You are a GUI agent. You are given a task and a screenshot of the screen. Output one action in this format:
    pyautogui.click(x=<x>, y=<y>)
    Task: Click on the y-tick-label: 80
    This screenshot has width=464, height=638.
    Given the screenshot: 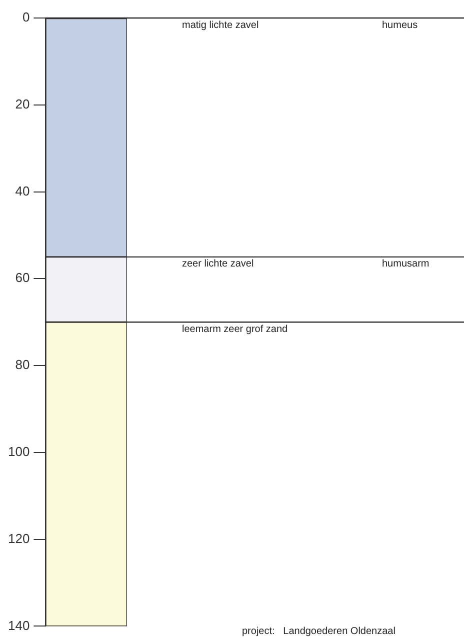 What is the action you would take?
    pyautogui.click(x=22, y=364)
    